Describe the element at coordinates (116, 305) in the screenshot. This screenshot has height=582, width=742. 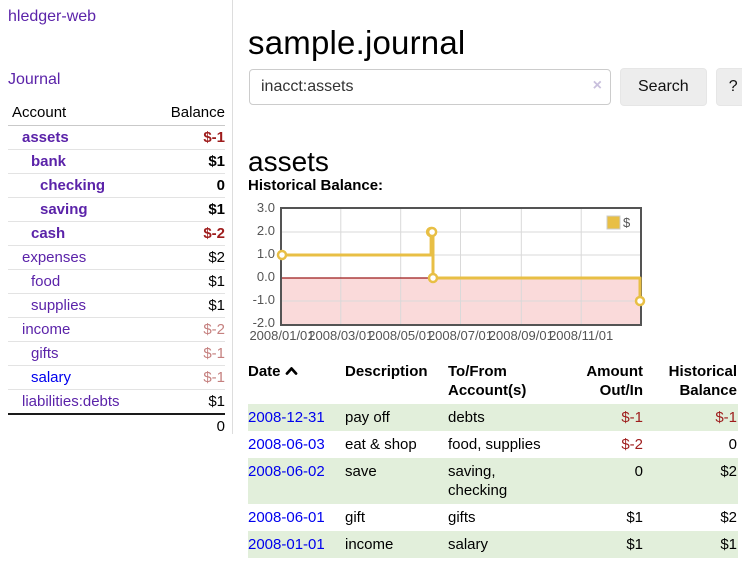
I see `sidebar-account-row: supplies $1` at that location.